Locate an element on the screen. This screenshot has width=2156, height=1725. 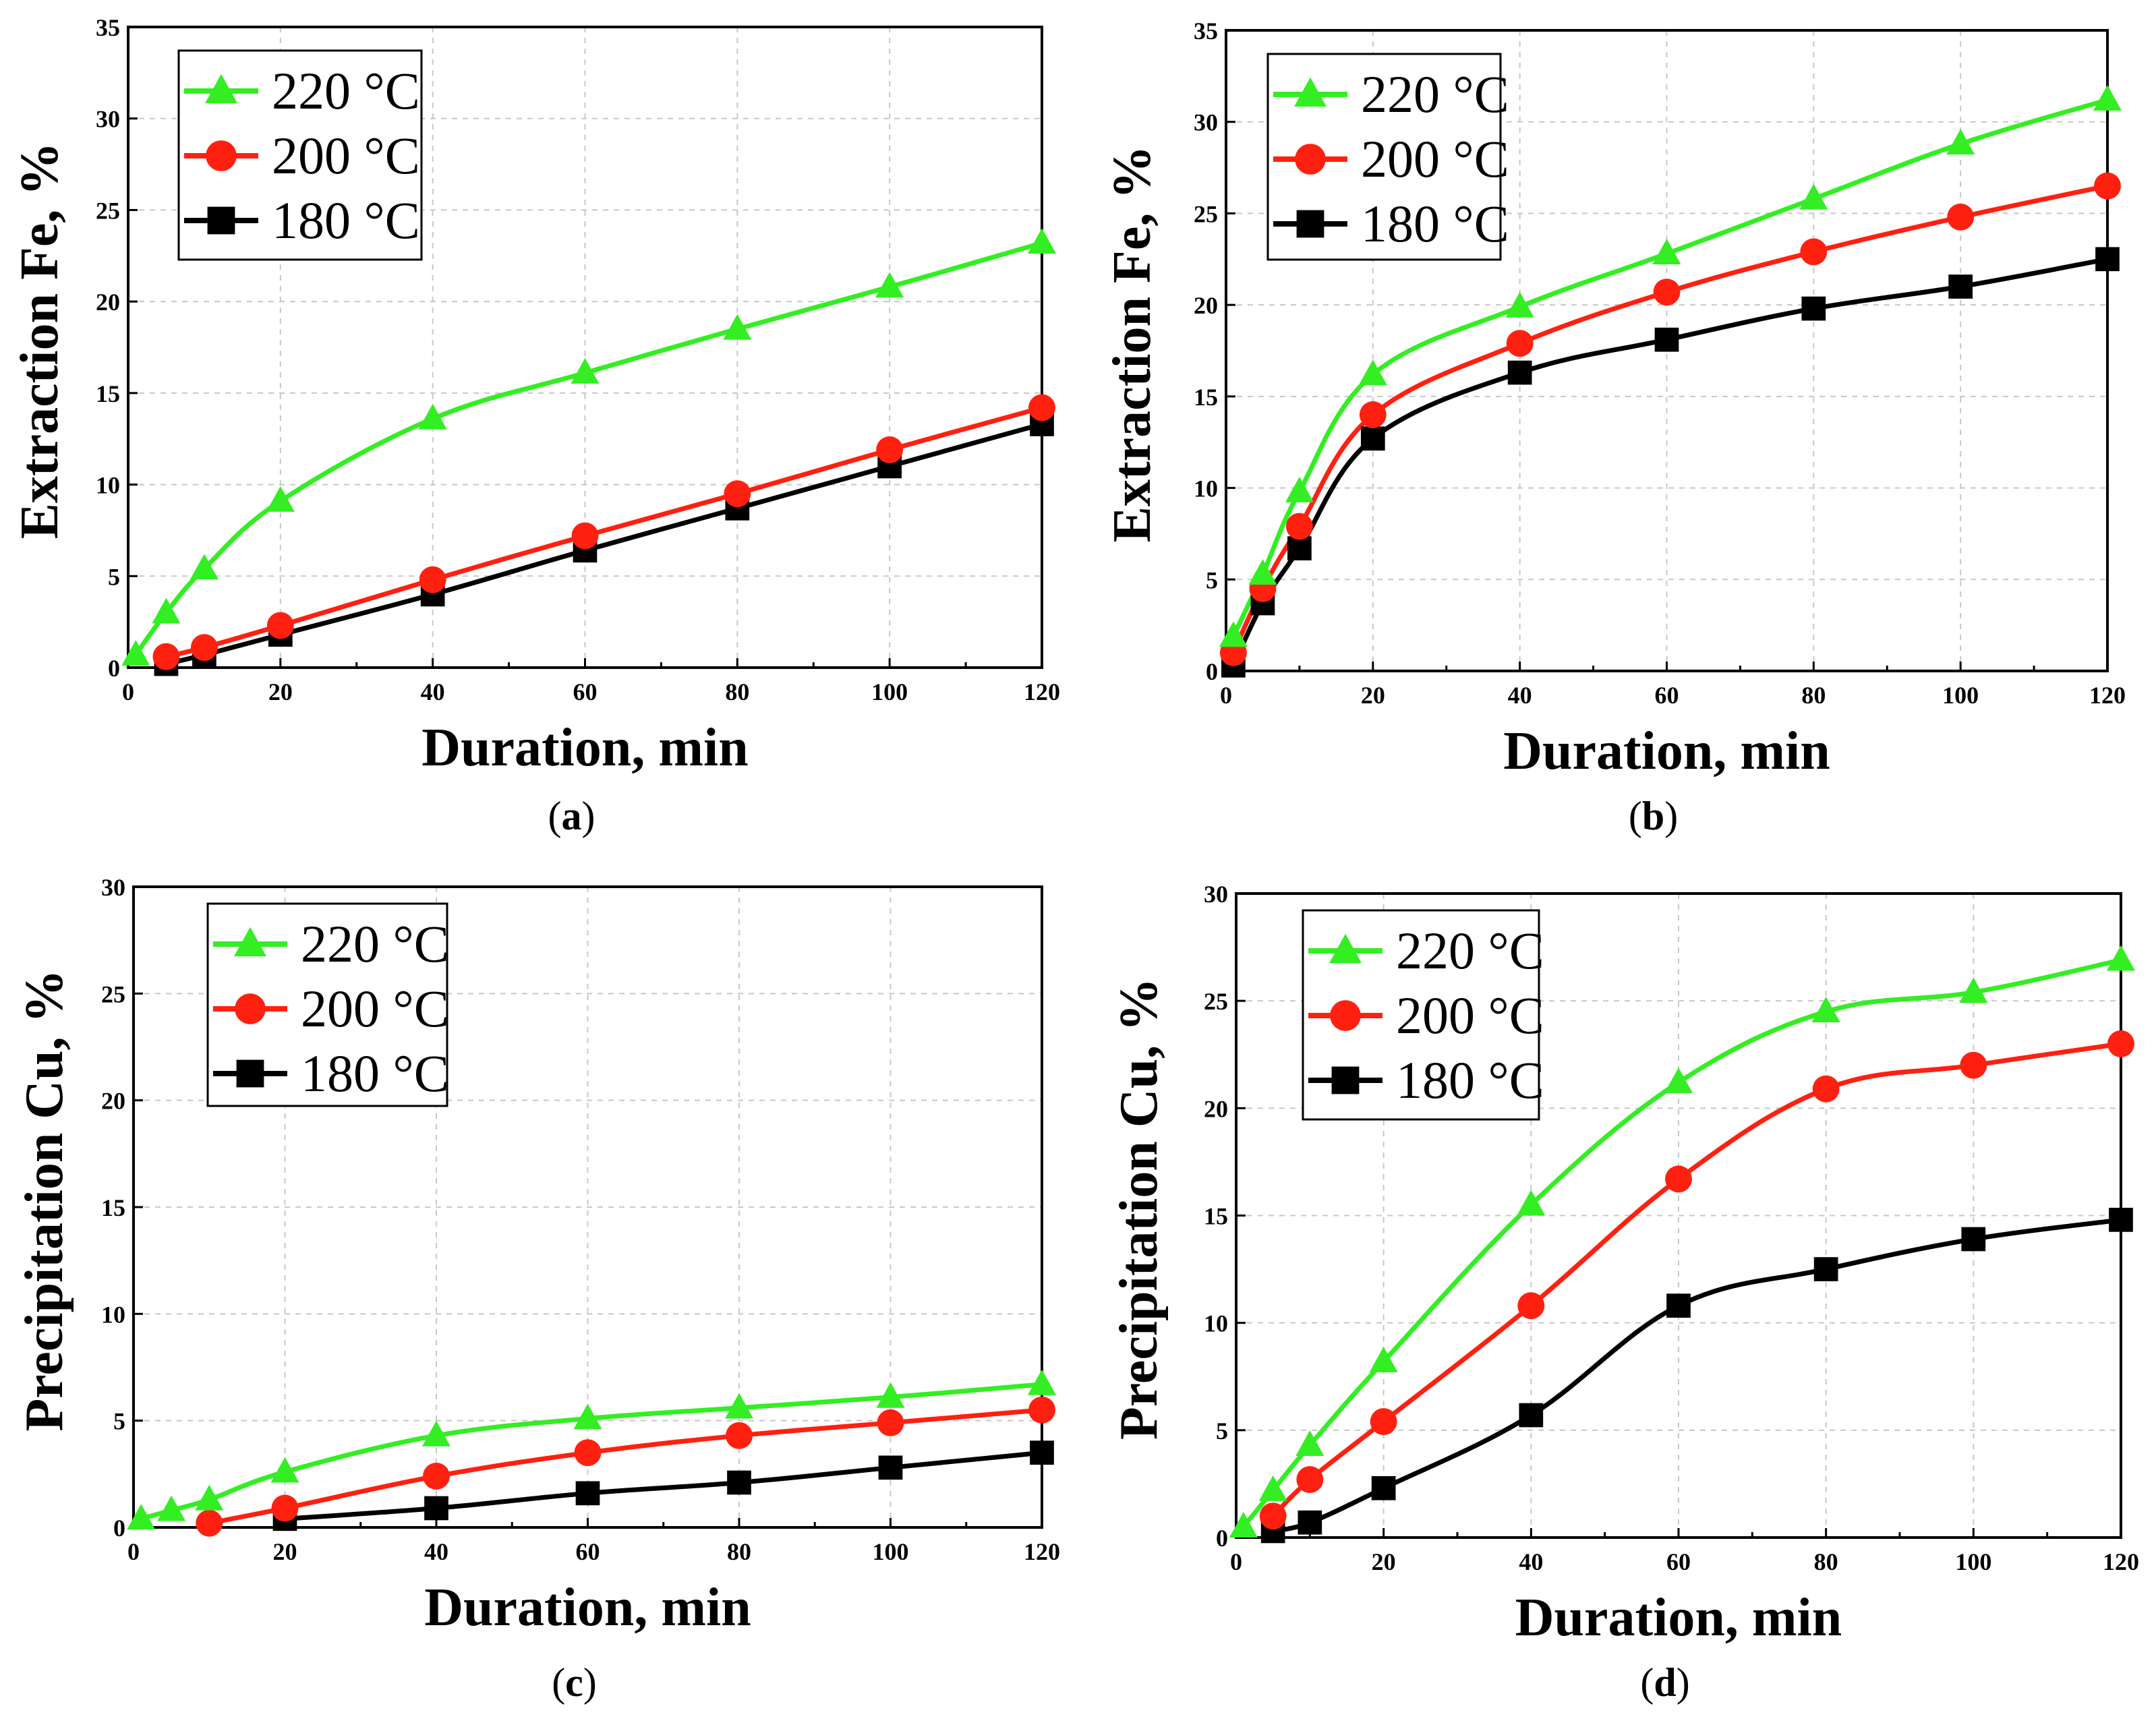
panel-label: (c) is located at coordinates (574, 1682).